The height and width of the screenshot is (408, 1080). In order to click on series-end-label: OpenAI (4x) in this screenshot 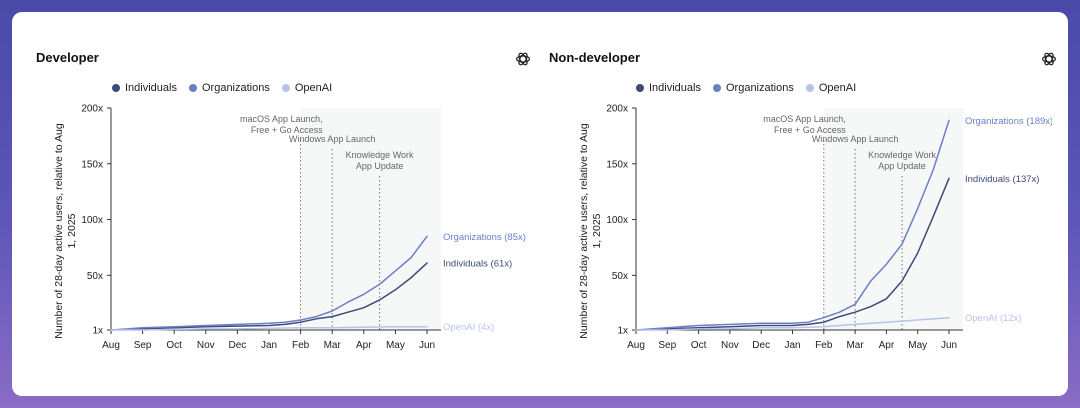, I will do `click(468, 327)`.